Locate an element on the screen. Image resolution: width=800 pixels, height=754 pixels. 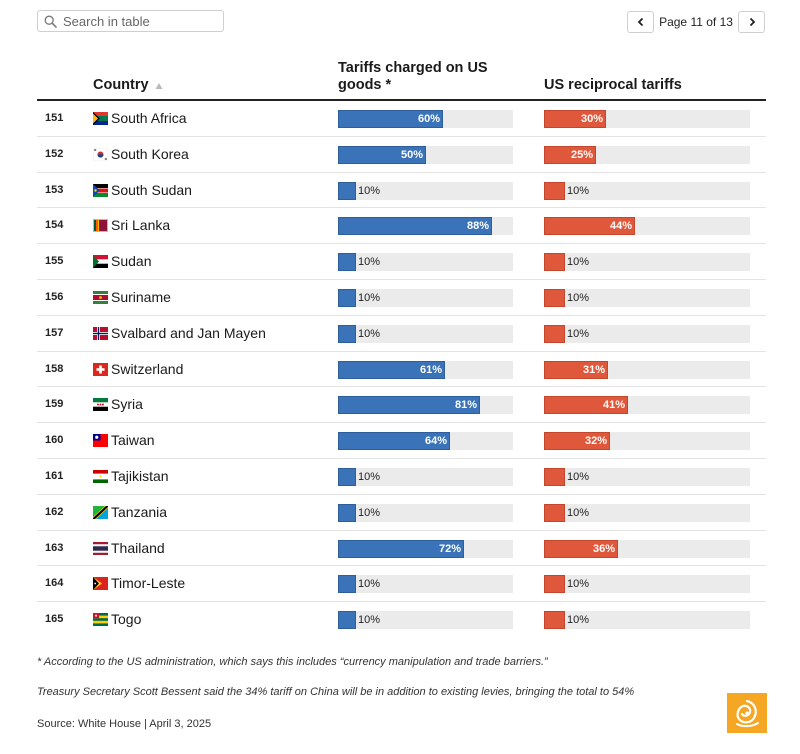
chevron-right-icon is located at coordinates (752, 22).